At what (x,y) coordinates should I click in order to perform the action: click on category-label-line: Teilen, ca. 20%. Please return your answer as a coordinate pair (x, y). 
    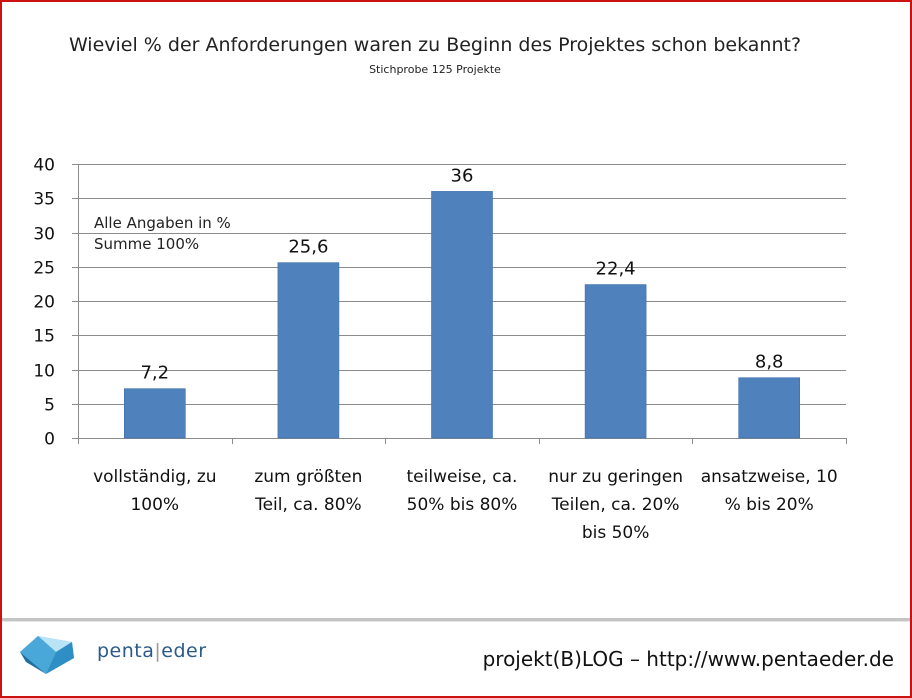
    Looking at the image, I should click on (615, 505).